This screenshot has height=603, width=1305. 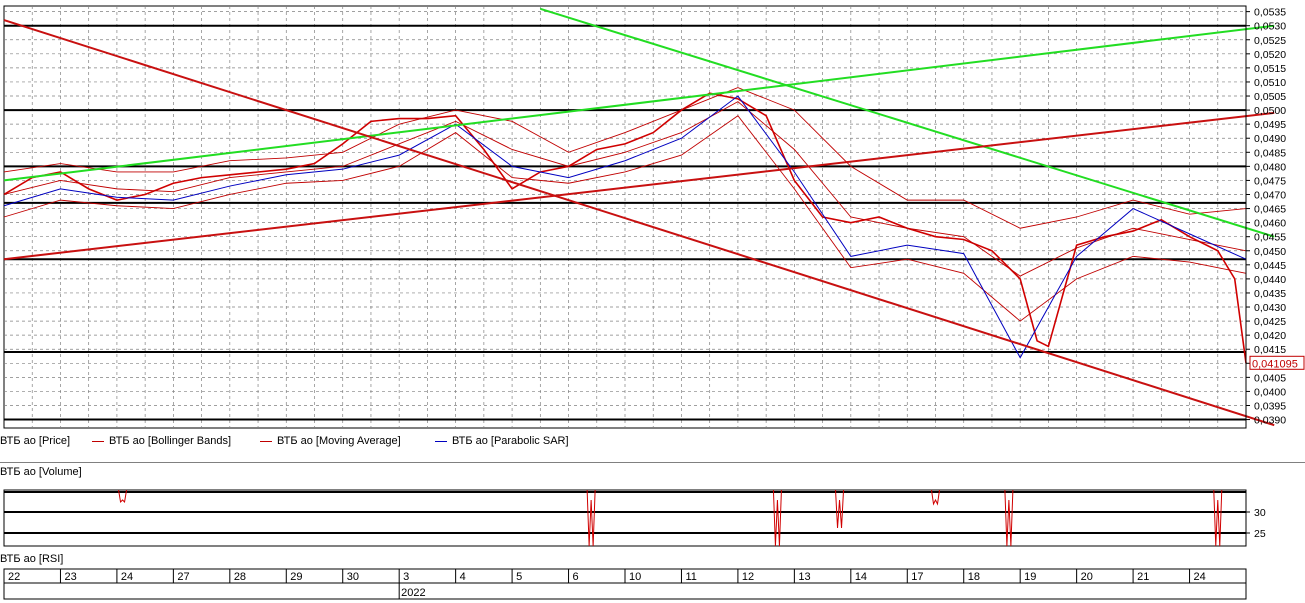 What do you see at coordinates (1270, 252) in the screenshot?
I see `y-tick-label: 0,0450` at bounding box center [1270, 252].